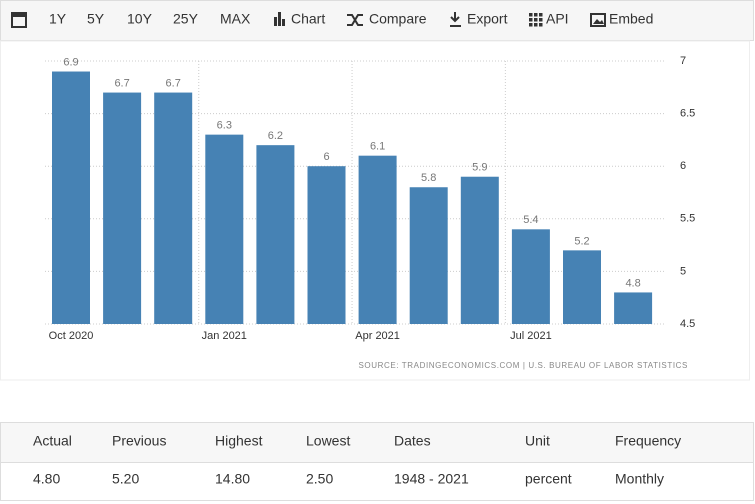  Describe the element at coordinates (398, 19) in the screenshot. I see `action-button: Compare` at that location.